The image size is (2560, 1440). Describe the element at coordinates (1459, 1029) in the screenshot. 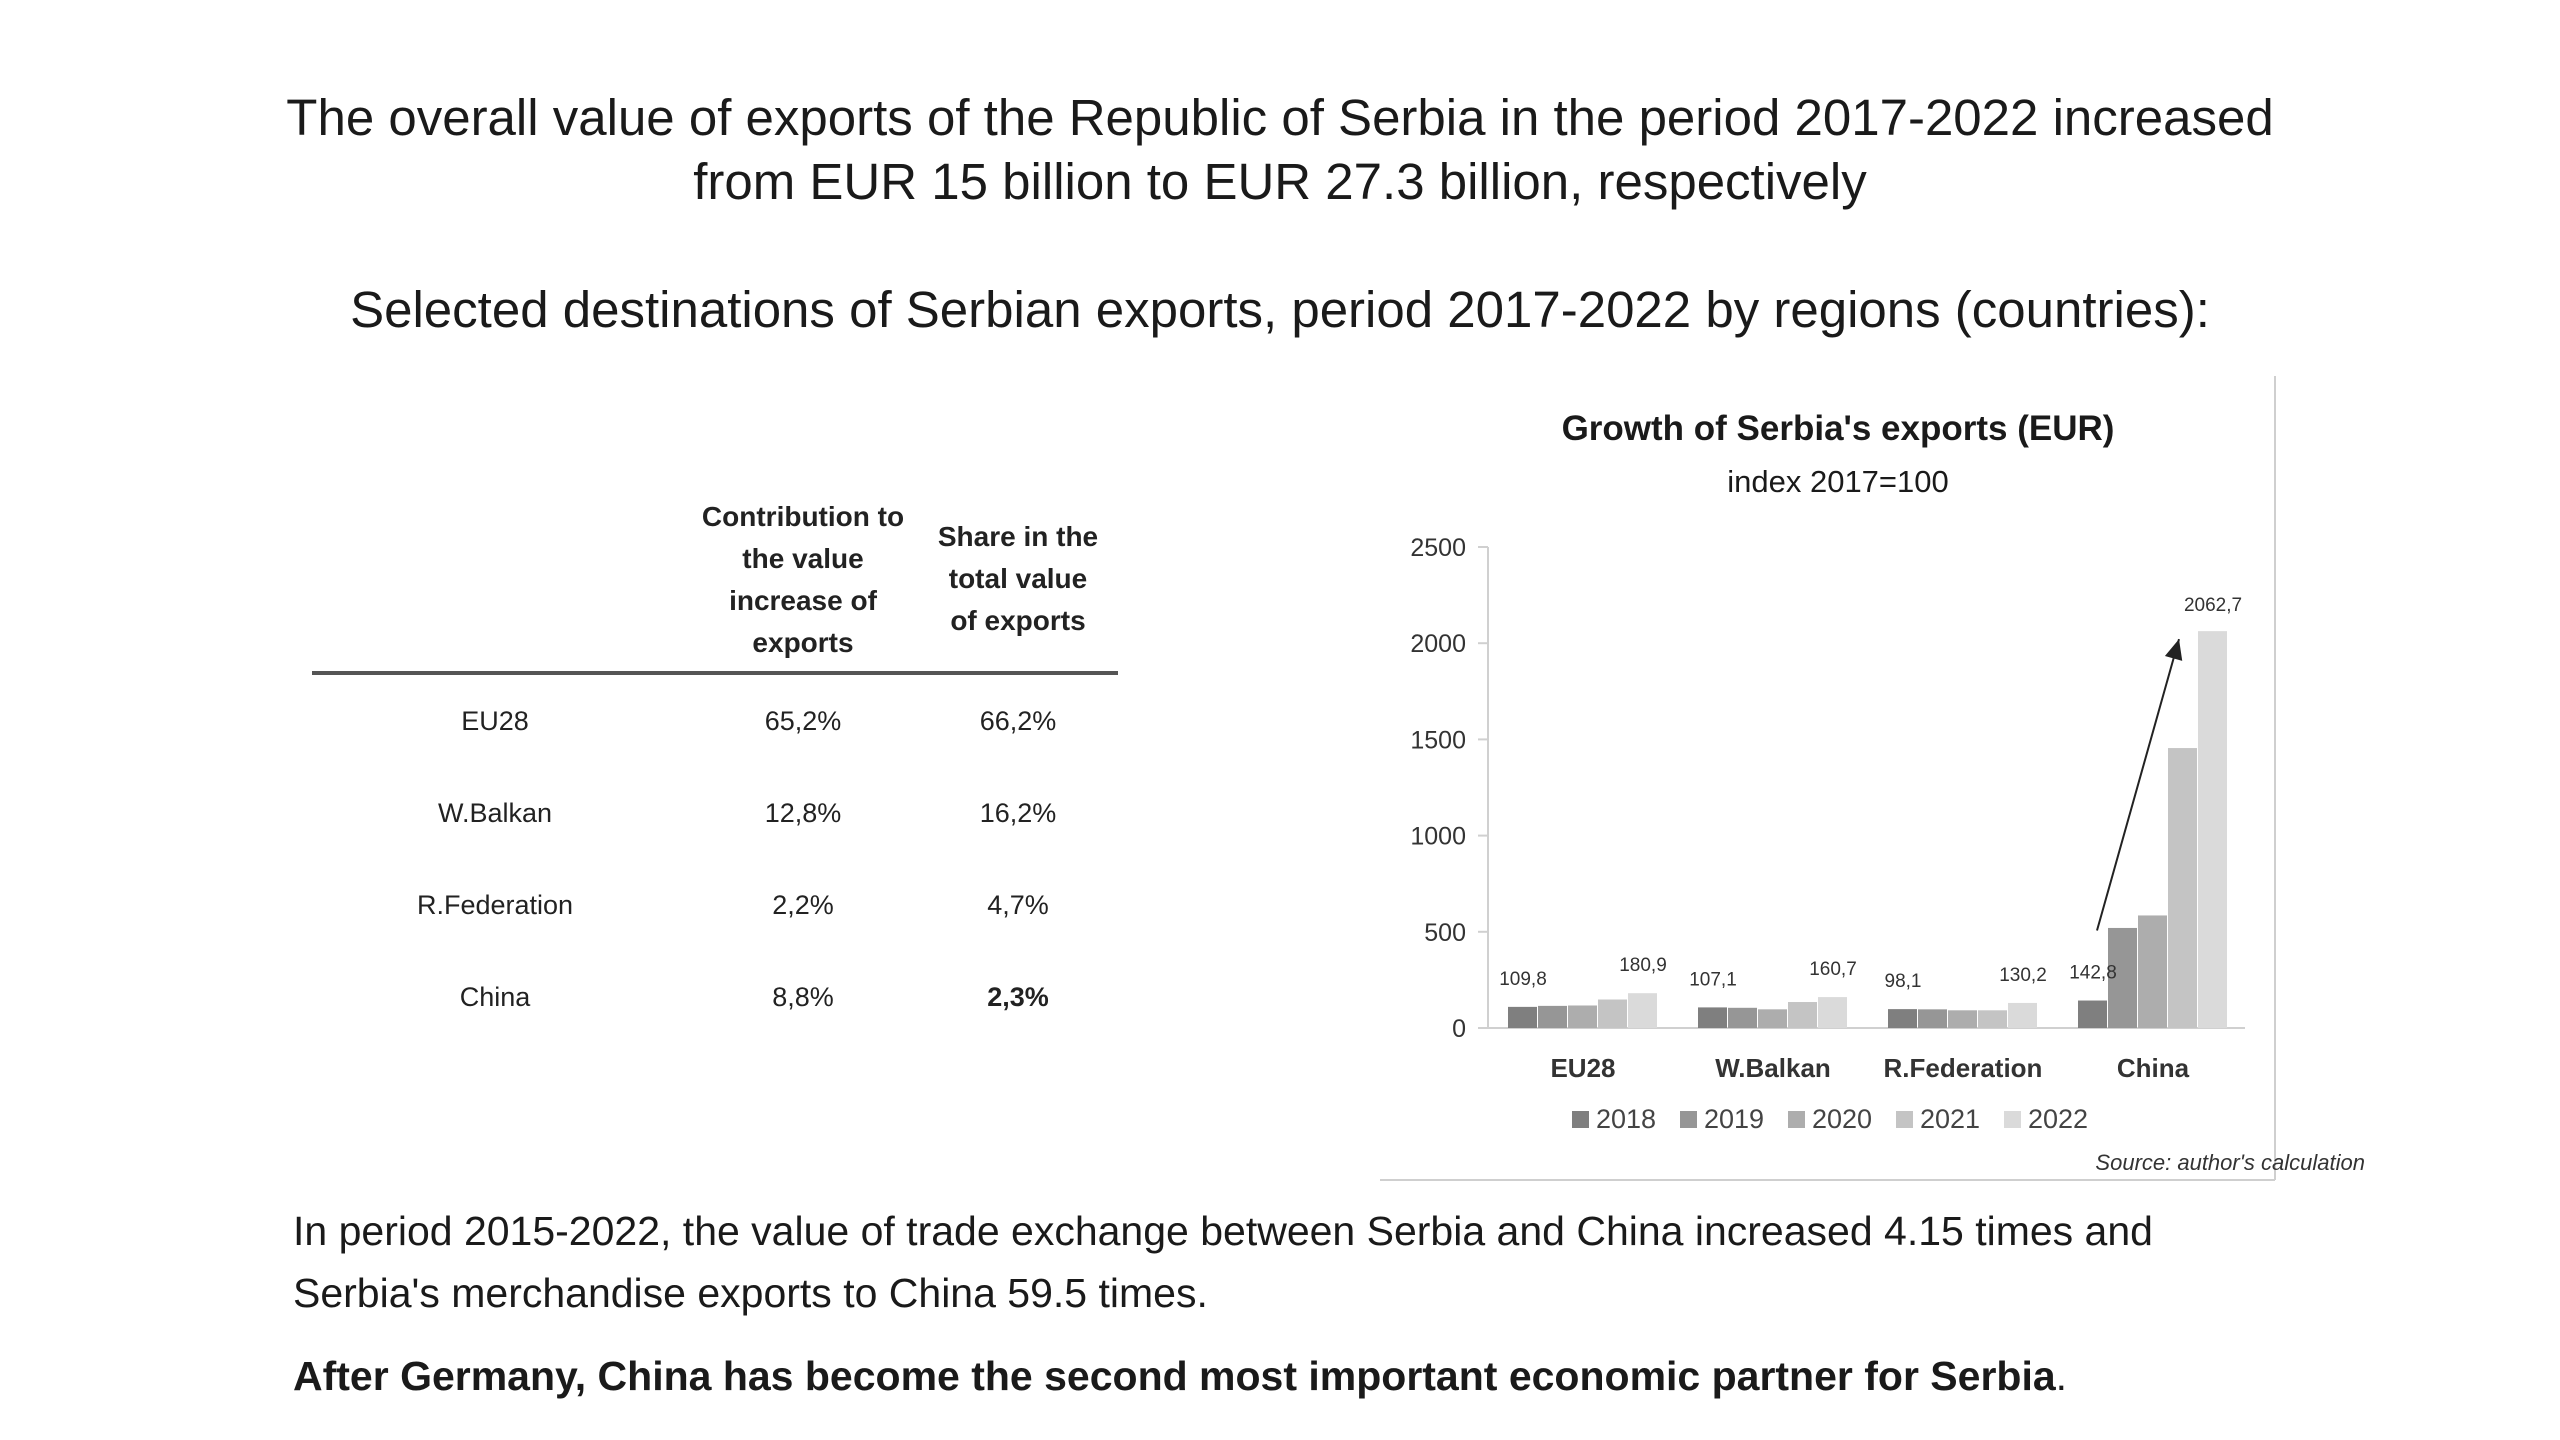

I see `y-tick-label: 0` at that location.